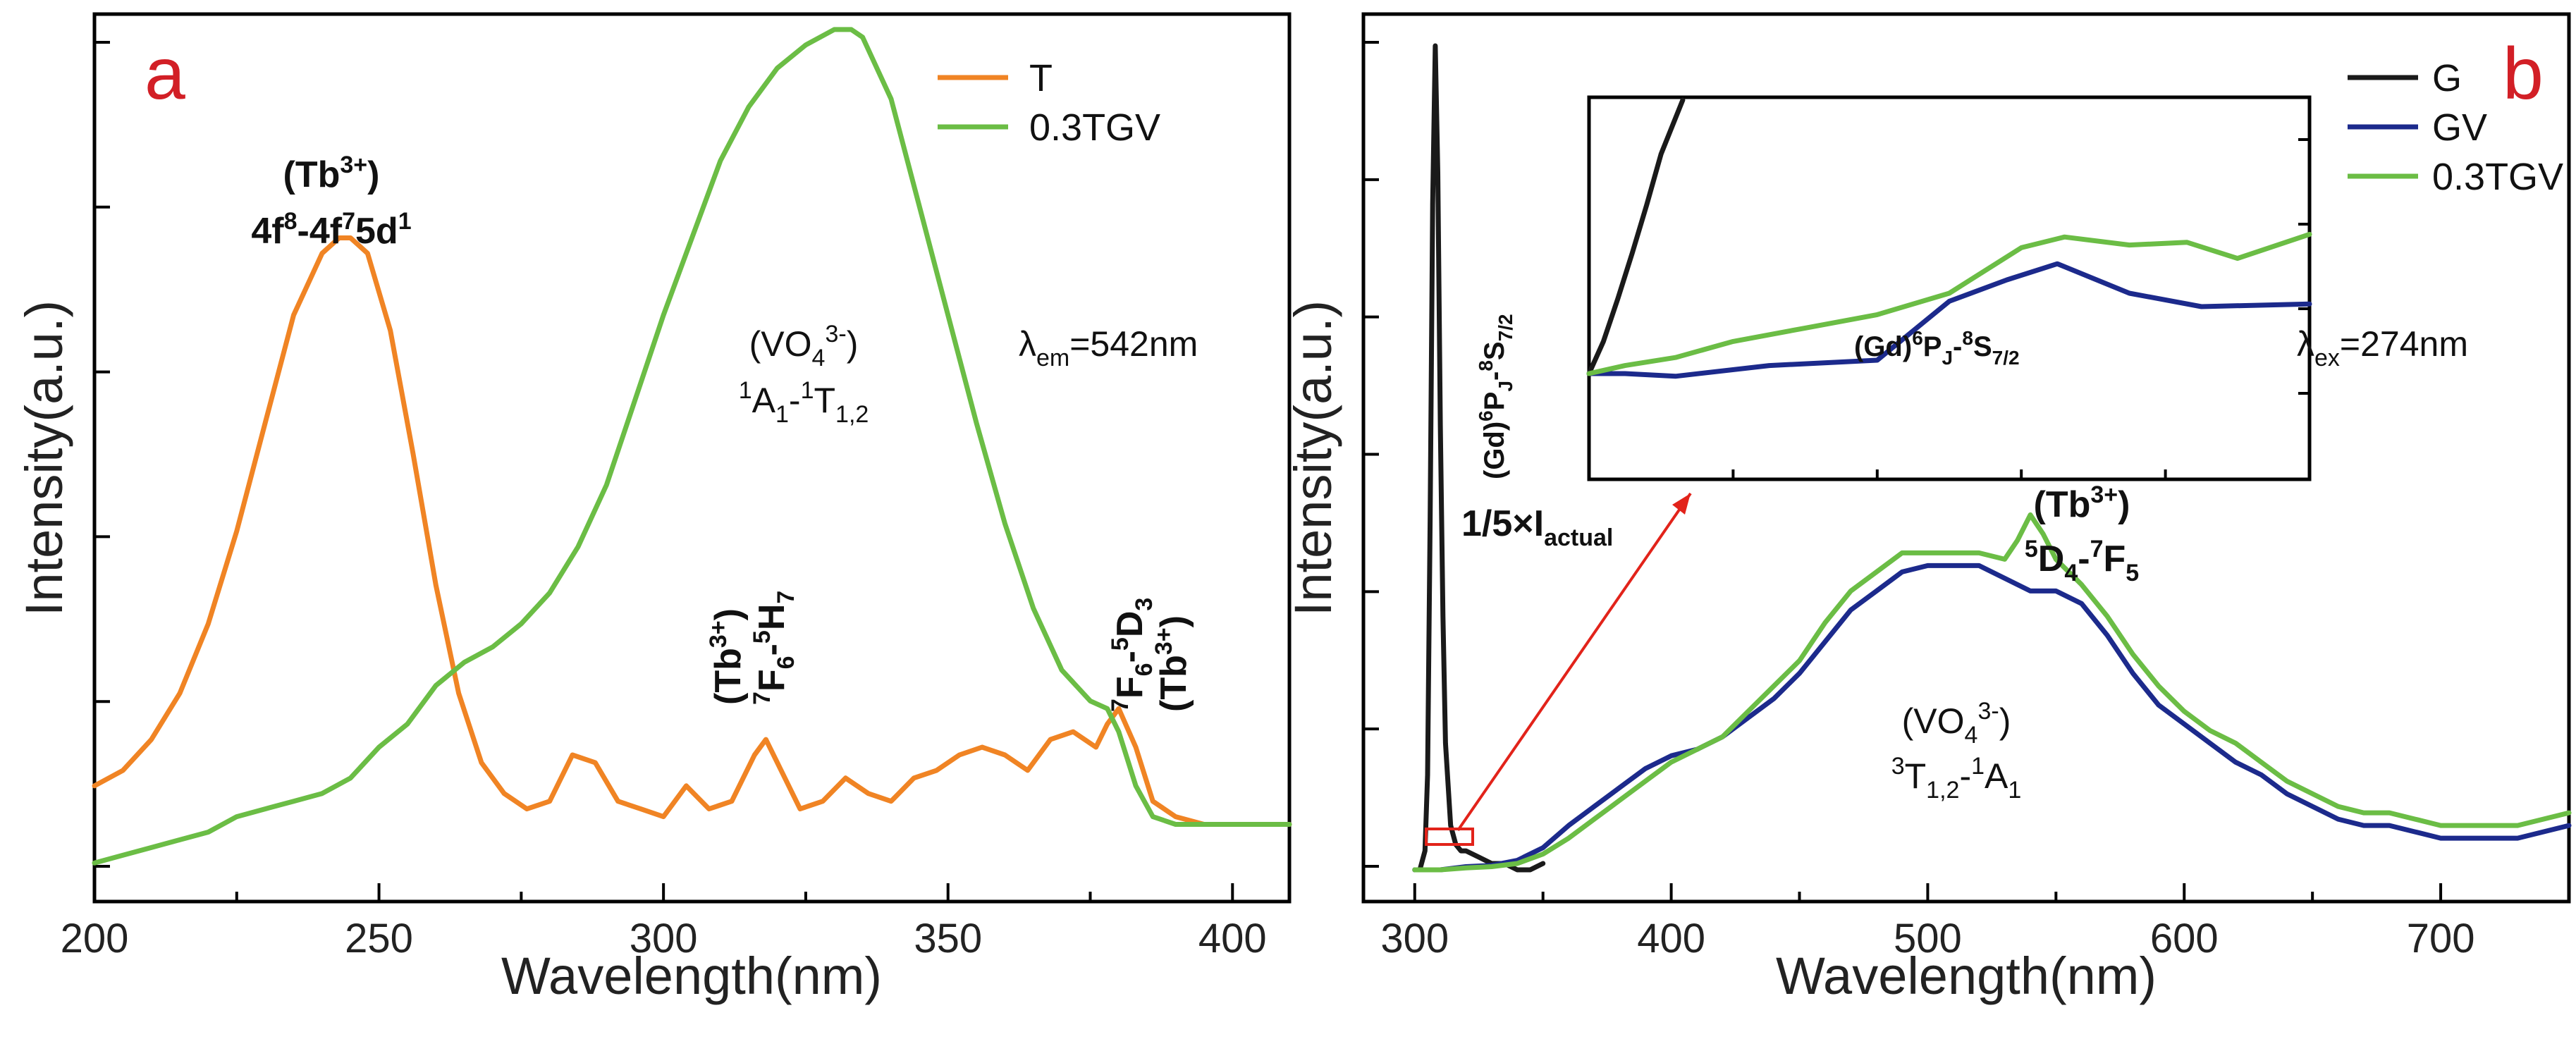  What do you see at coordinates (2082, 533) in the screenshot?
I see `annotation-tb-5d4-7f5: (Tb3+) 5D4-7F5` at bounding box center [2082, 533].